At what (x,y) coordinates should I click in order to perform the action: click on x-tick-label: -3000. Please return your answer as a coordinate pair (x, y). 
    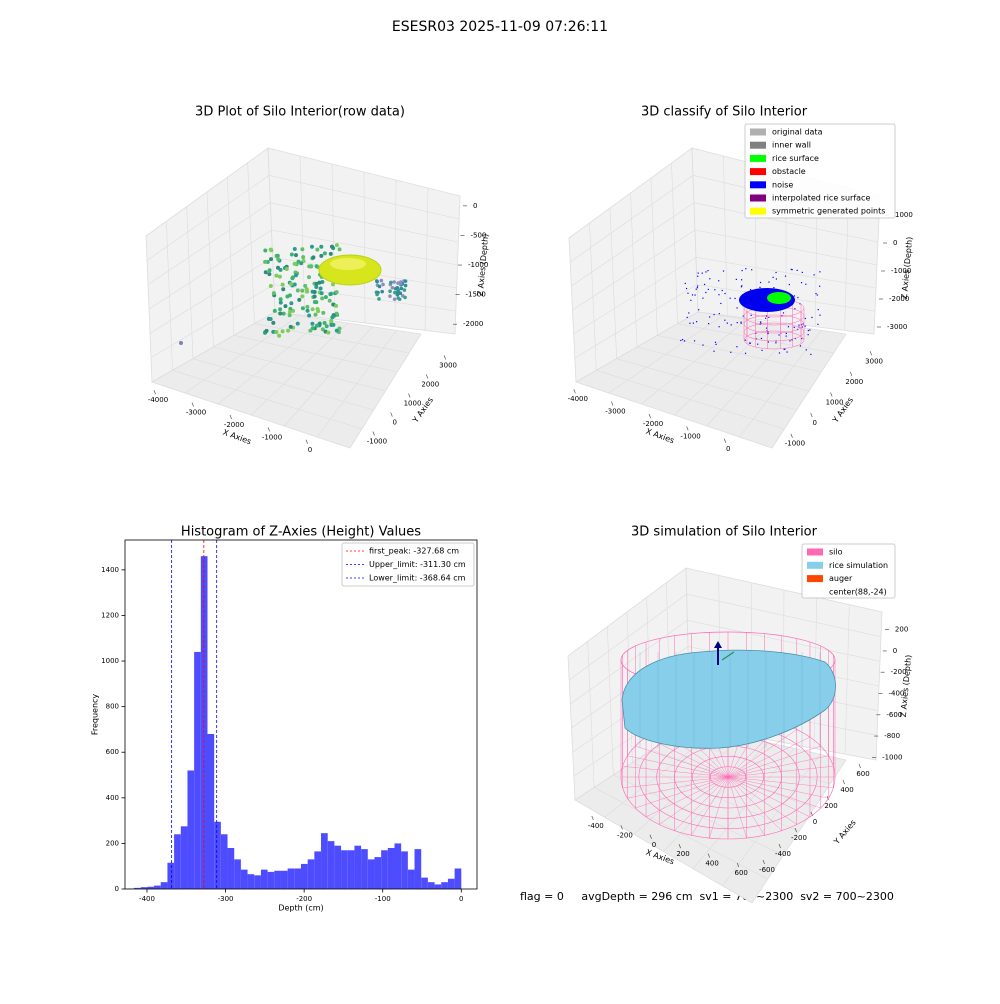
    Looking at the image, I should click on (196, 413).